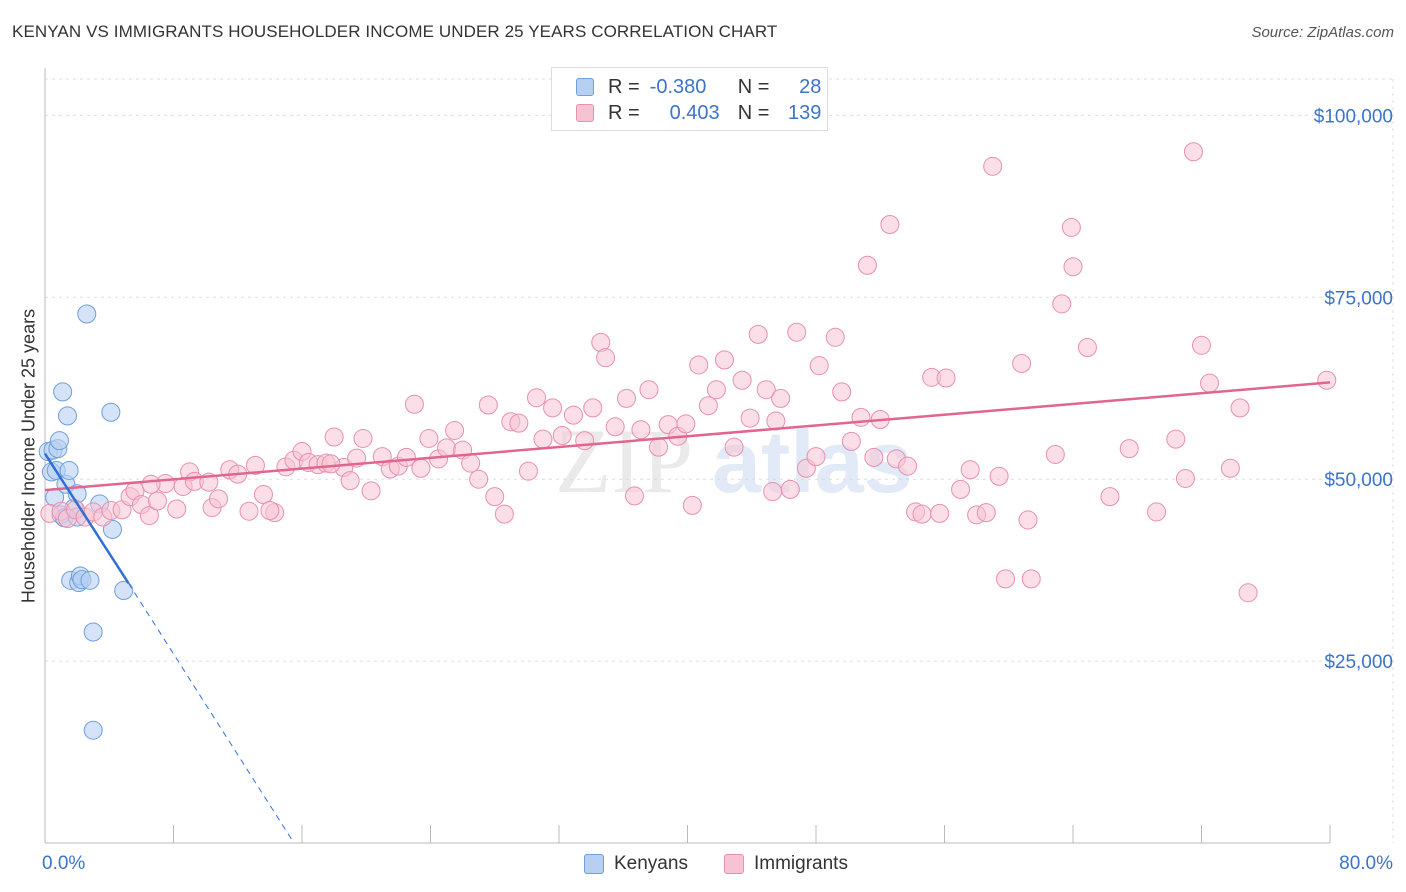 The width and height of the screenshot is (1406, 892). I want to click on immigrants-legend-swatch, so click(734, 864).